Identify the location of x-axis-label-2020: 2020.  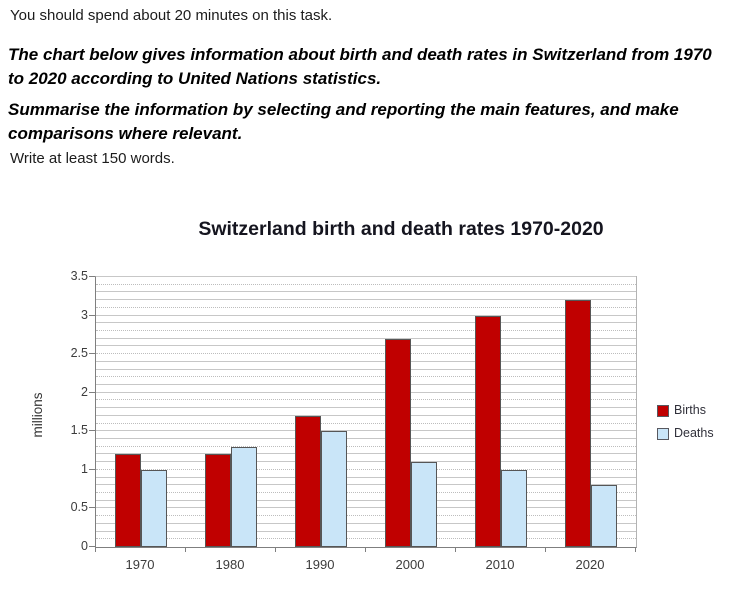
(590, 564).